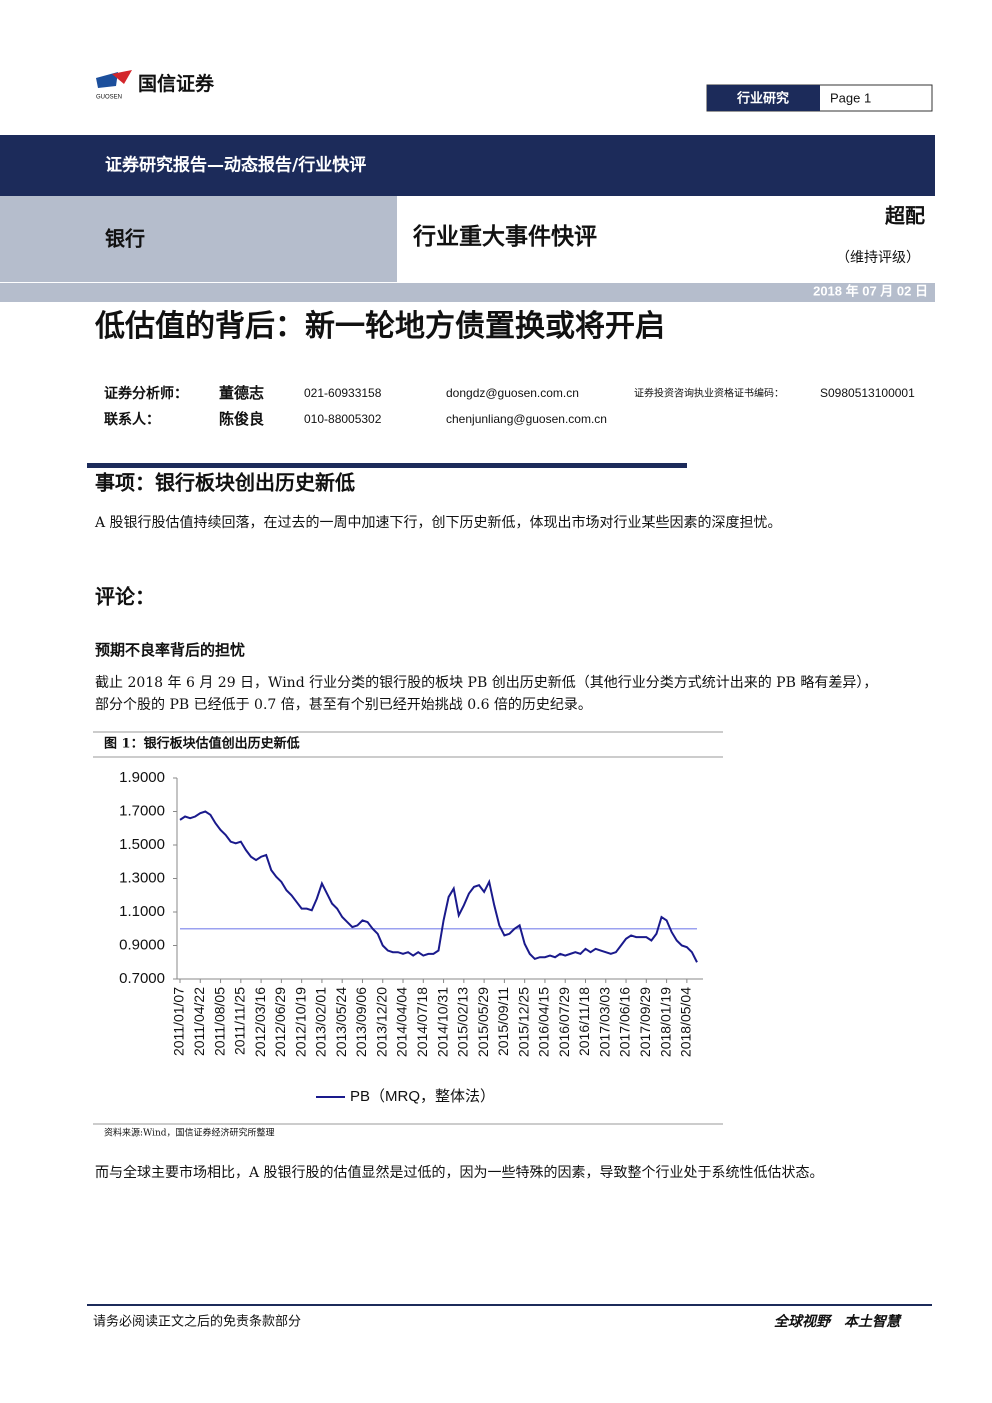  I want to click on analyst-email: chenjunliang@guosen.com.cn, so click(526, 419).